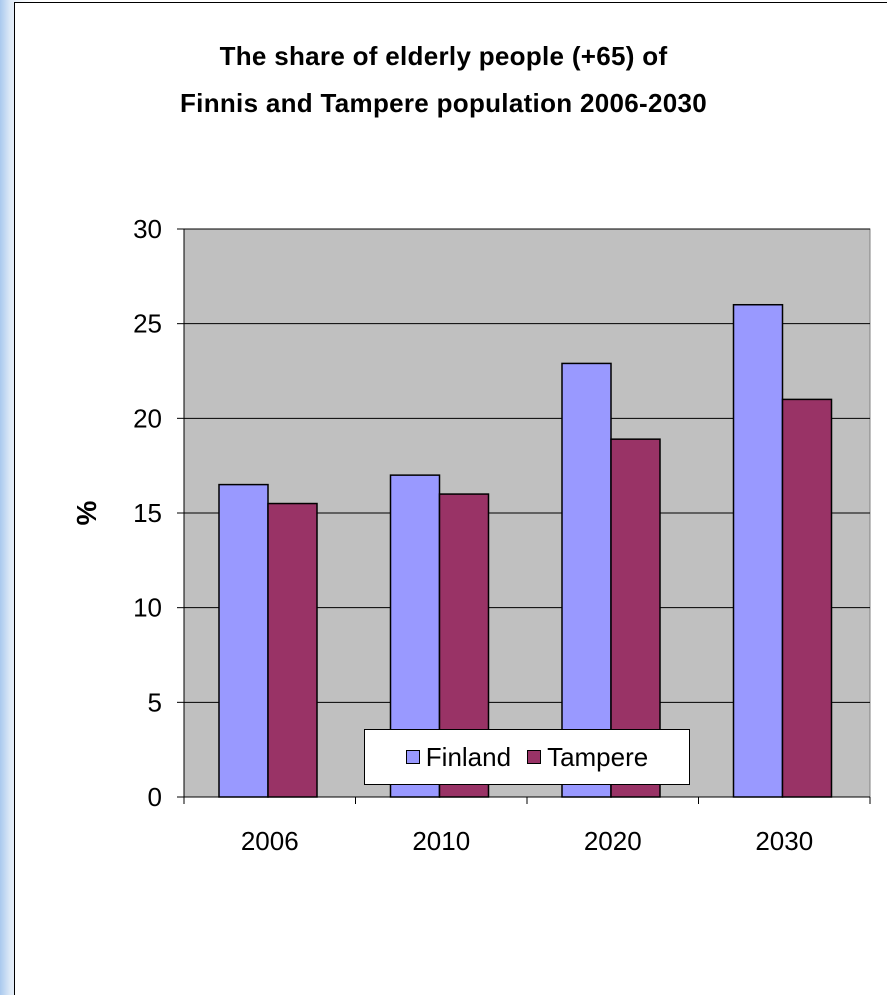  Describe the element at coordinates (147, 324) in the screenshot. I see `y-tick-label: 25` at that location.